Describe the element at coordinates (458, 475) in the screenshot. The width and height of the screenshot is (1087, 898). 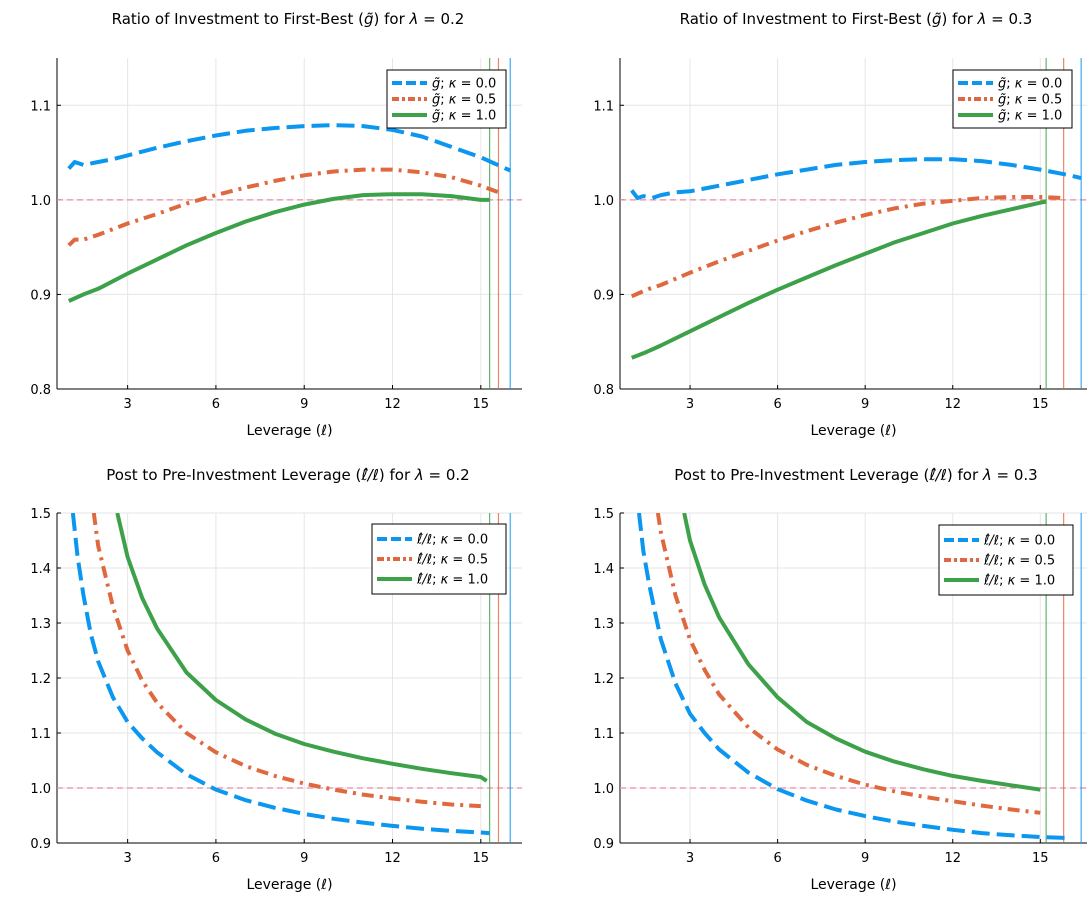
I see `title-value: 0.2` at that location.